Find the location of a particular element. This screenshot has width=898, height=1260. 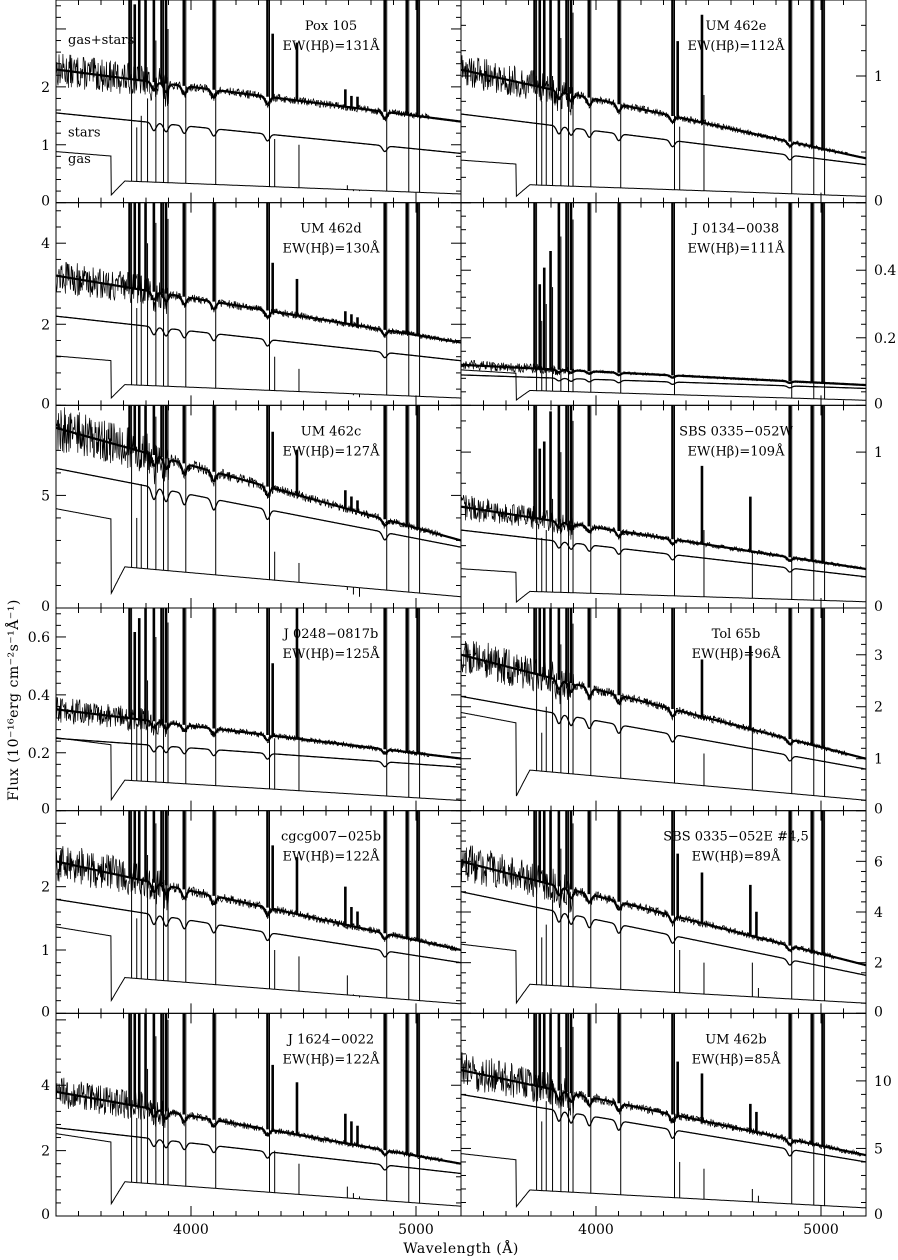

y-tick-label: 6 is located at coordinates (878, 862).